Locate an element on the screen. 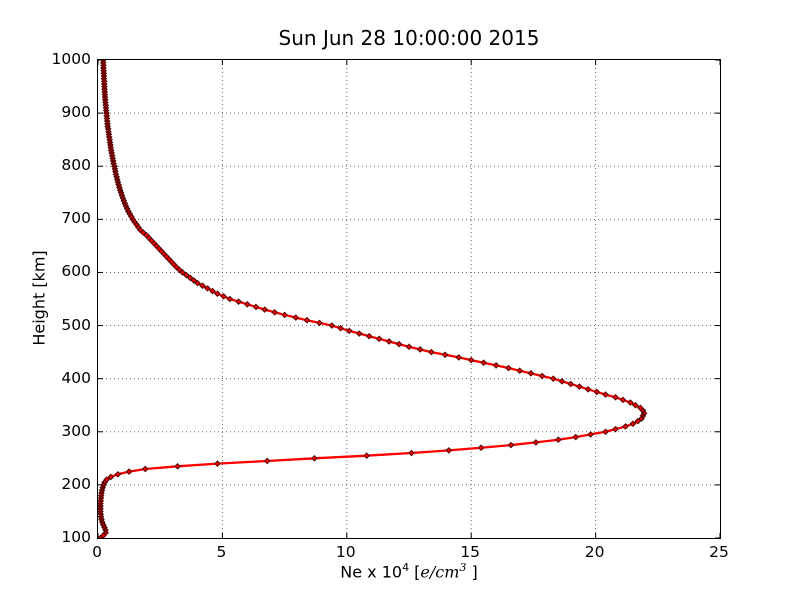  plot-title: Sun Jun 28 10:00:00 2015 is located at coordinates (409, 38).